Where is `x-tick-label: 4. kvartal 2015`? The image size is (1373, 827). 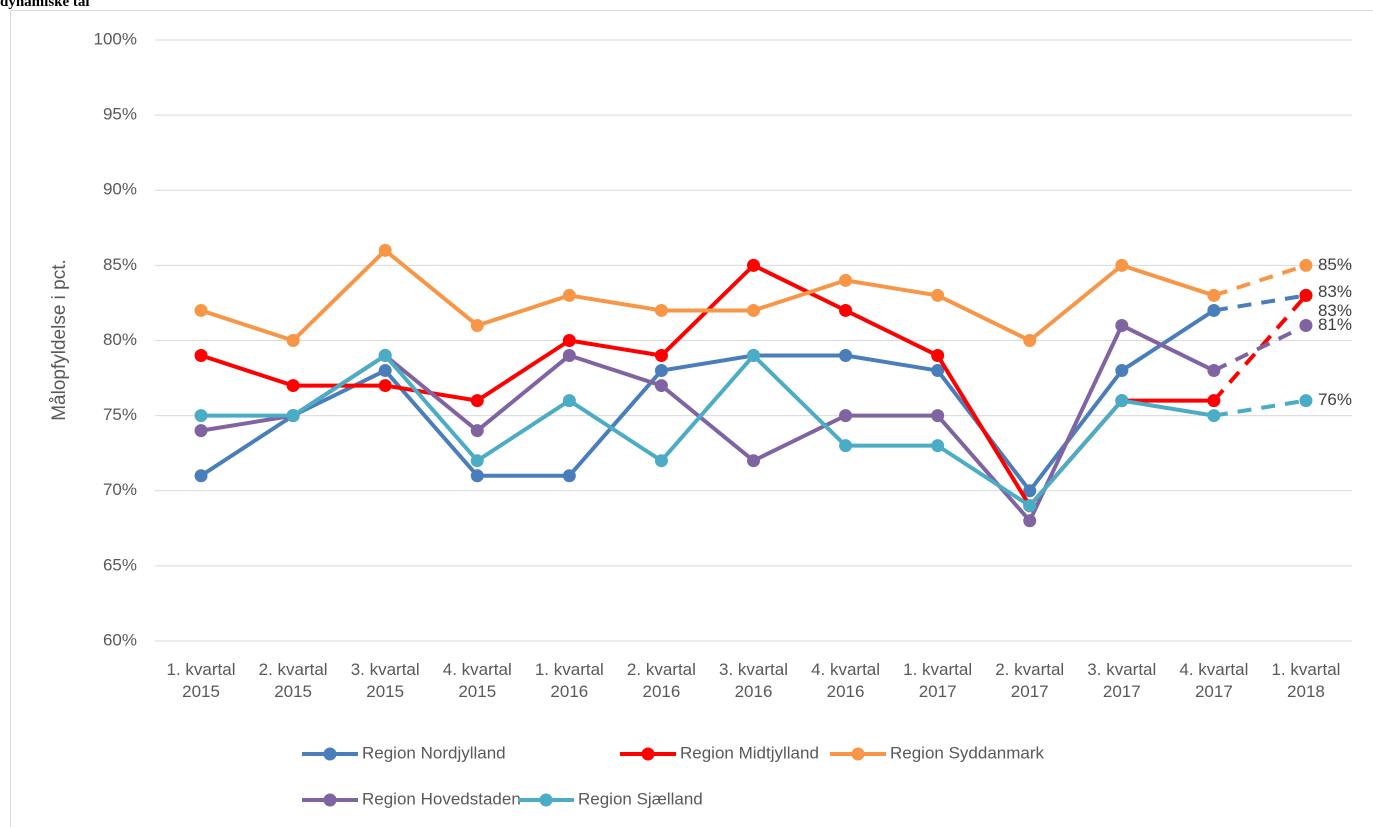
x-tick-label: 4. kvartal 2015 is located at coordinates (477, 680).